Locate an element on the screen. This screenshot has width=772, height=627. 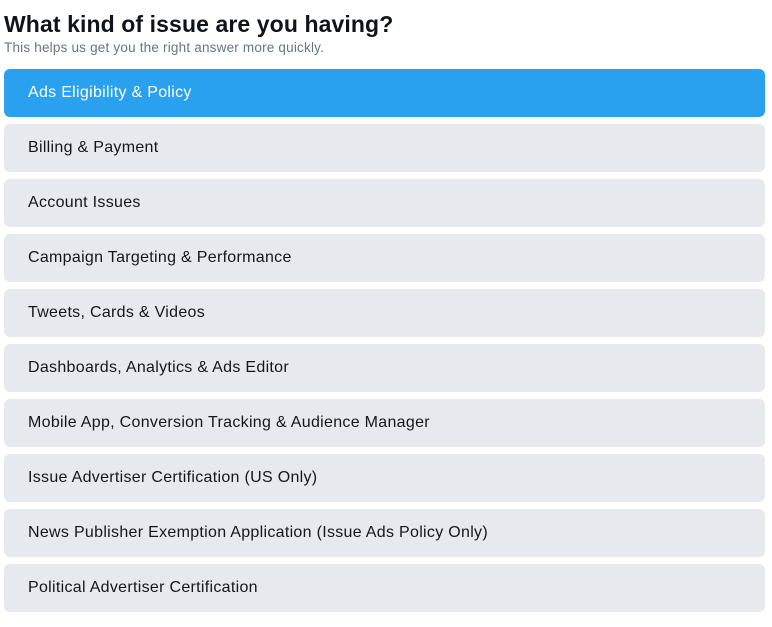
option-label: Dashboards, Analytics & Ads Editor is located at coordinates (158, 367).